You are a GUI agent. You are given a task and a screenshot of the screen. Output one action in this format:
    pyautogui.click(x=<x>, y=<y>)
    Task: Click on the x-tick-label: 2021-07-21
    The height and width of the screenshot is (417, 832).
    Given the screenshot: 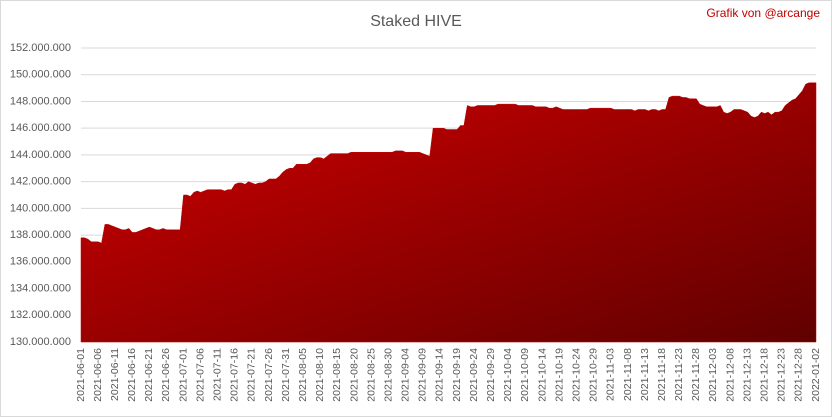 What is the action you would take?
    pyautogui.click(x=252, y=375)
    